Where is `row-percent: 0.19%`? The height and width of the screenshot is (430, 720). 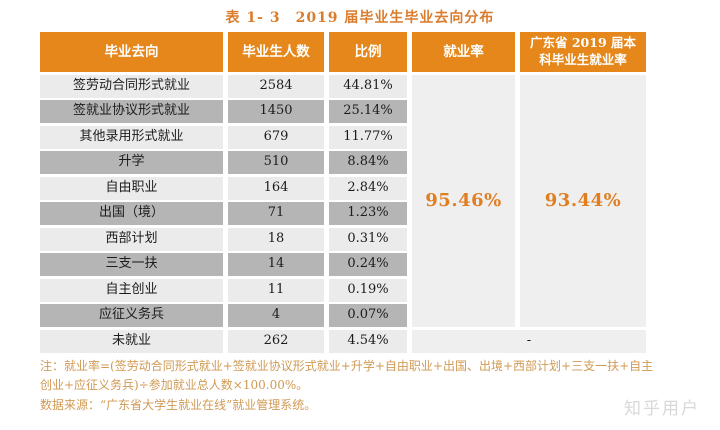 row-percent: 0.19% is located at coordinates (368, 290).